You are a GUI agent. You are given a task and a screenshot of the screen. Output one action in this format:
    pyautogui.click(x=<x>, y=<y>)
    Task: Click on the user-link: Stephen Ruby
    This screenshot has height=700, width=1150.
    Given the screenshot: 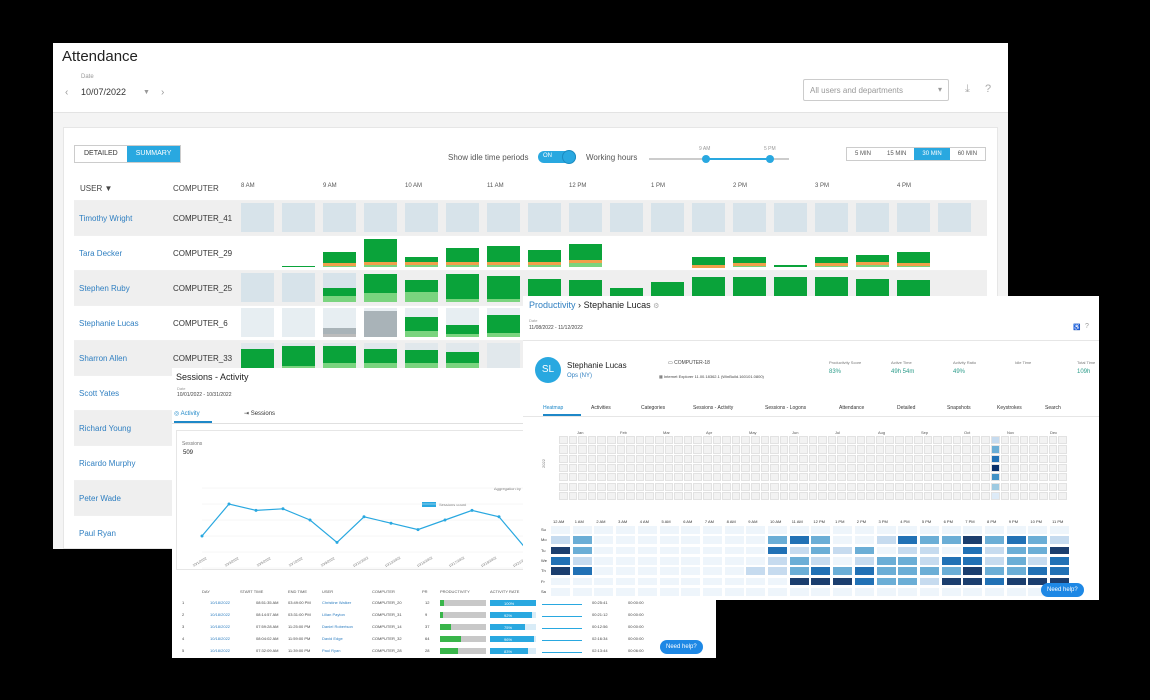 What is the action you would take?
    pyautogui.click(x=104, y=288)
    